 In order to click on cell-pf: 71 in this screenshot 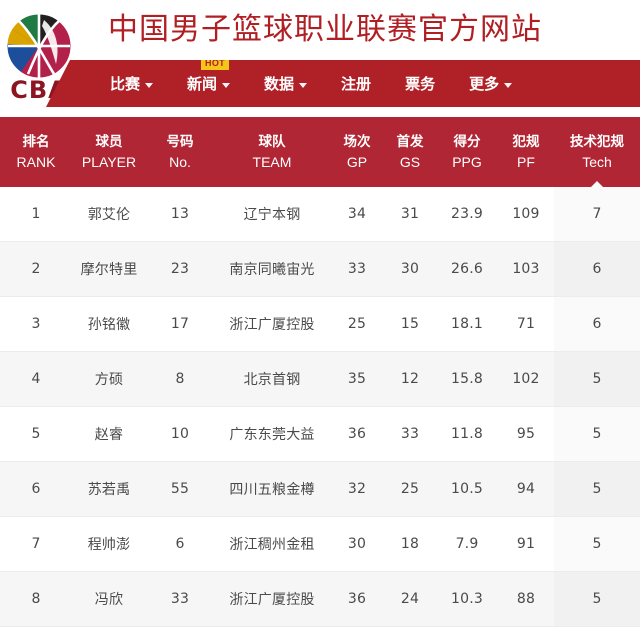, I will do `click(526, 324)`.